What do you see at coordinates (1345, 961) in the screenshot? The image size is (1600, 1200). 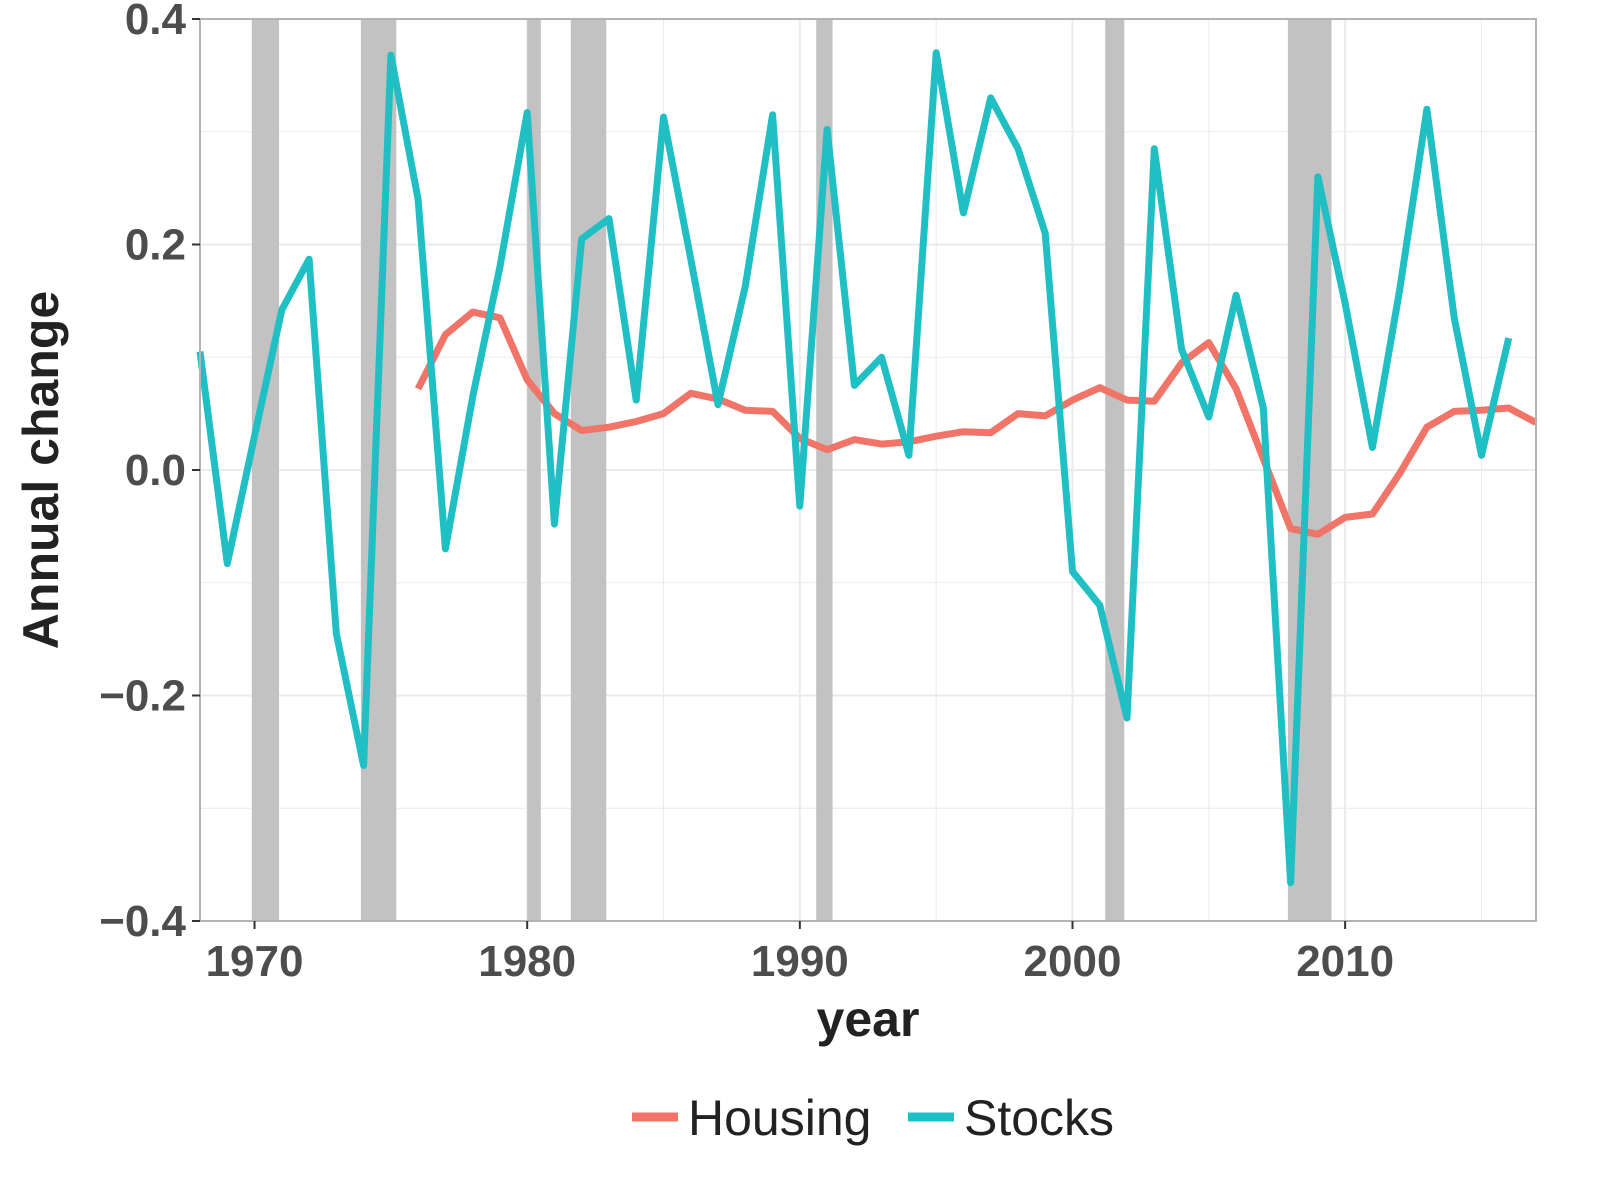 I see `x-tick-label: 2010` at bounding box center [1345, 961].